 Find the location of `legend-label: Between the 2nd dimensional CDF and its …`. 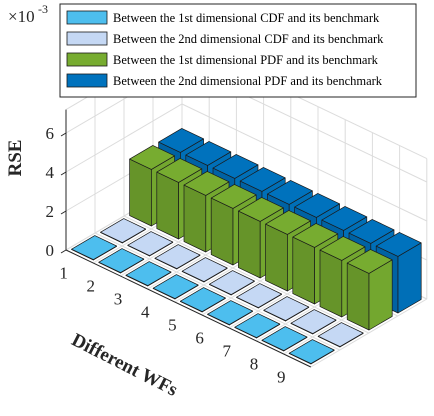

legend-label: Between the 2nd dimensional CDF and its … is located at coordinates (248, 39).